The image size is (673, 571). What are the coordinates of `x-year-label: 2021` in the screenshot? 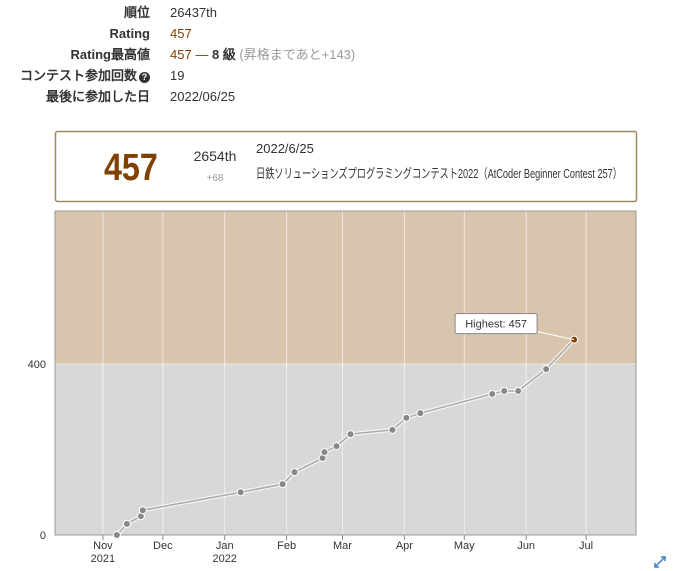 It's located at (103, 559).